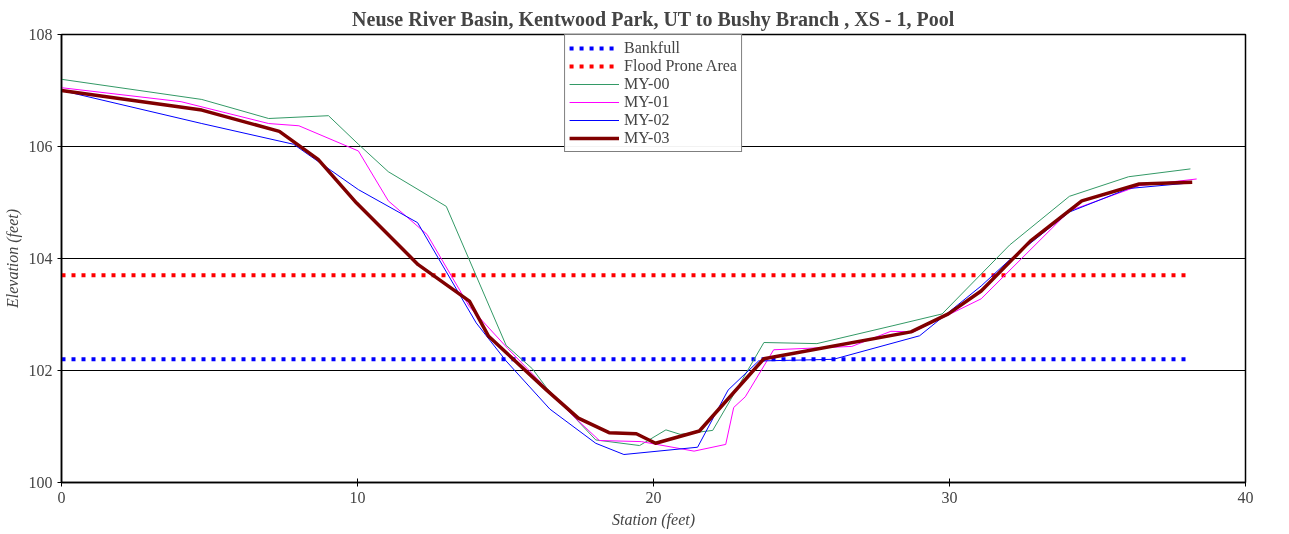 The height and width of the screenshot is (534, 1289). What do you see at coordinates (357, 497) in the screenshot?
I see `x-tick-label: 10` at bounding box center [357, 497].